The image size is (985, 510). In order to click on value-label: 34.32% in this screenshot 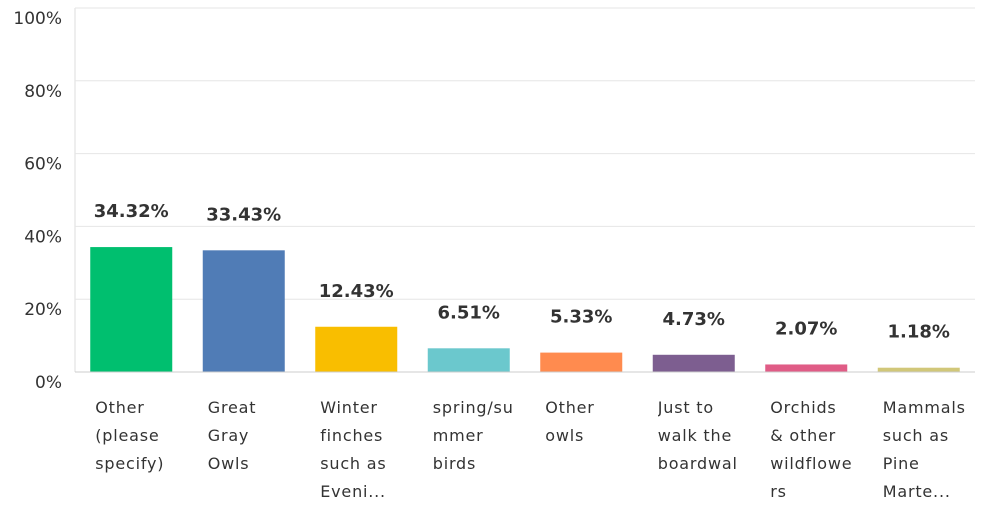, I will do `click(131, 211)`.